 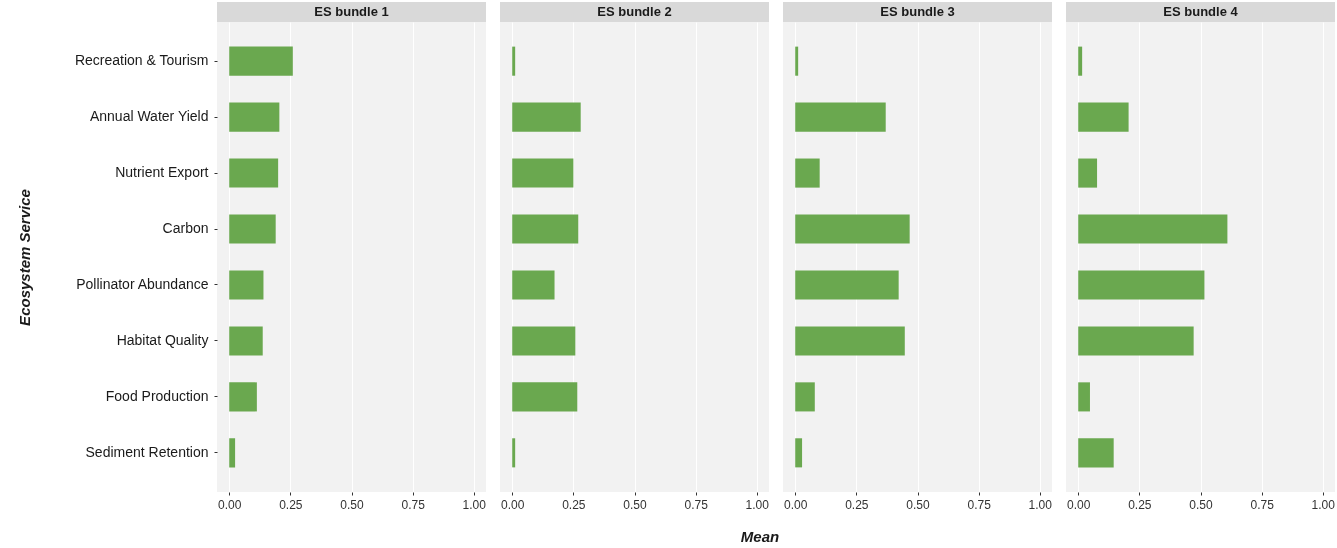 I want to click on y-tick-label: Annual Water Yield, so click(x=149, y=116).